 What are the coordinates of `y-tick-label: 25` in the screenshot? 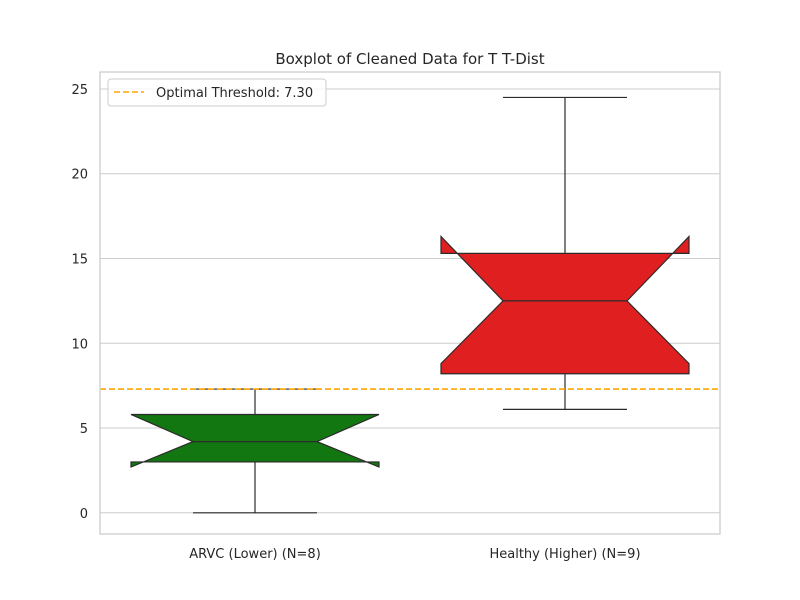 It's located at (79, 90).